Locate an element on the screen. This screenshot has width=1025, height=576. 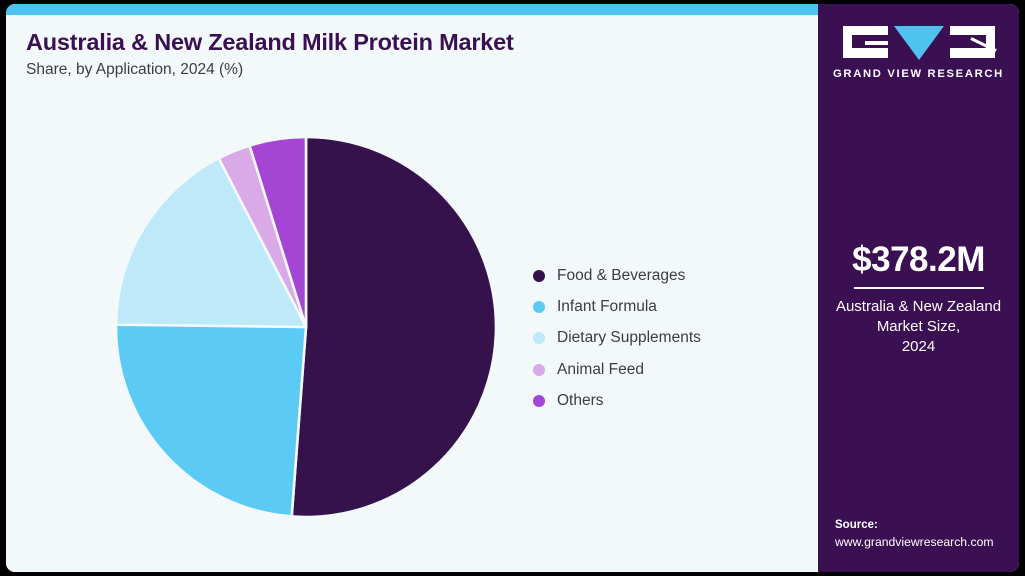
logo-triangle-icon is located at coordinates (918, 43).